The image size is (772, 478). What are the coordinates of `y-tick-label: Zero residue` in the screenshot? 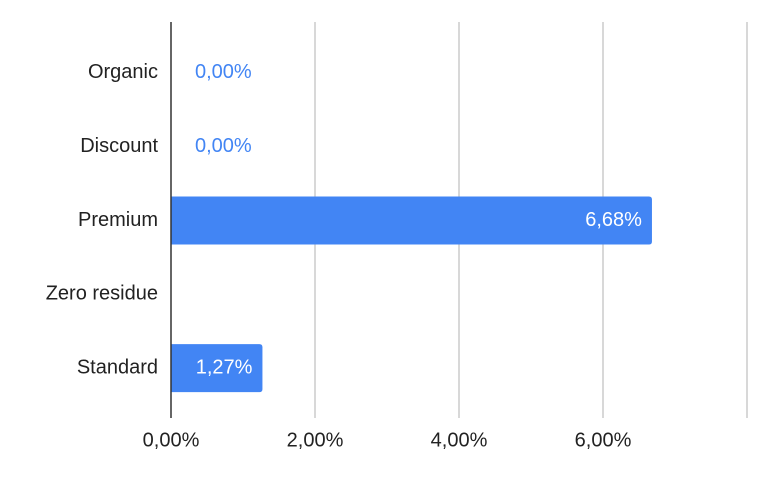 It's located at (102, 294).